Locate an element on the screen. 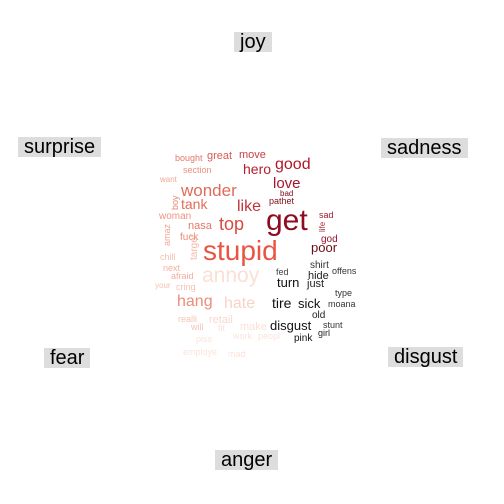  category-fear: fear is located at coordinates (67, 358).